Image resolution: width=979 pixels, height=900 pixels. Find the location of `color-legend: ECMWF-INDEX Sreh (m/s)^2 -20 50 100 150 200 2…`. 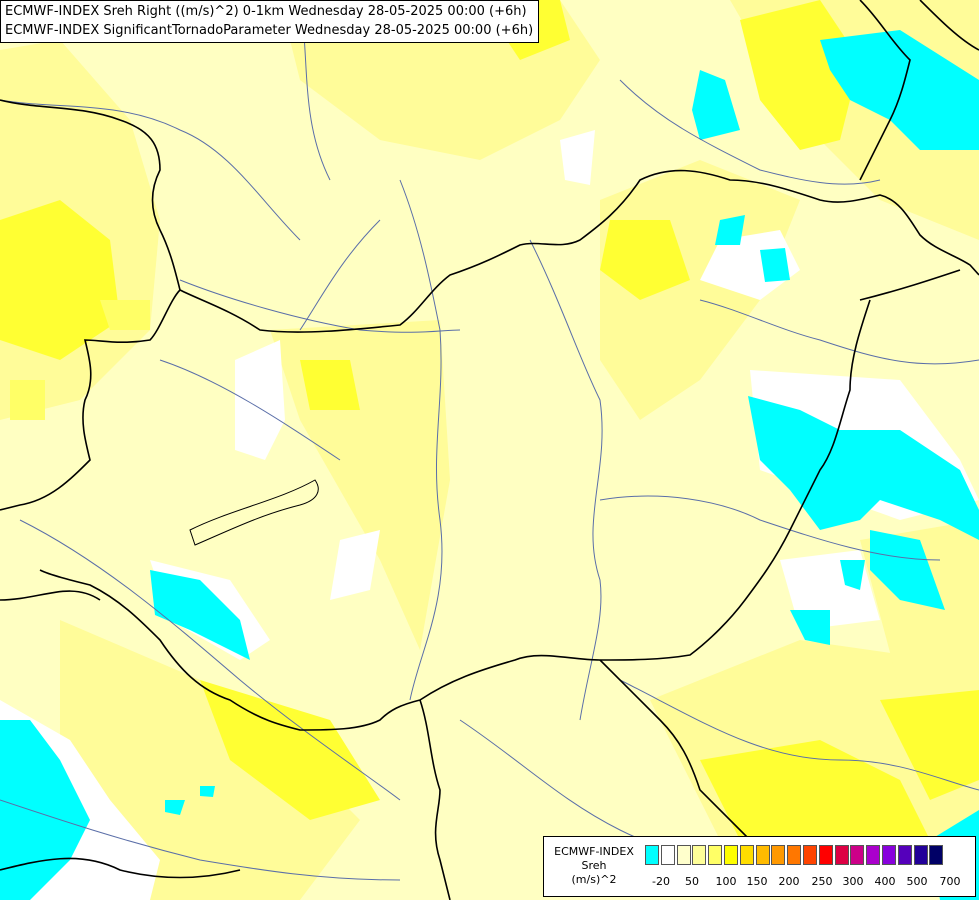

color-legend: ECMWF-INDEX Sreh (m/s)^2 -20 50 100 150 200 2… is located at coordinates (759, 866).